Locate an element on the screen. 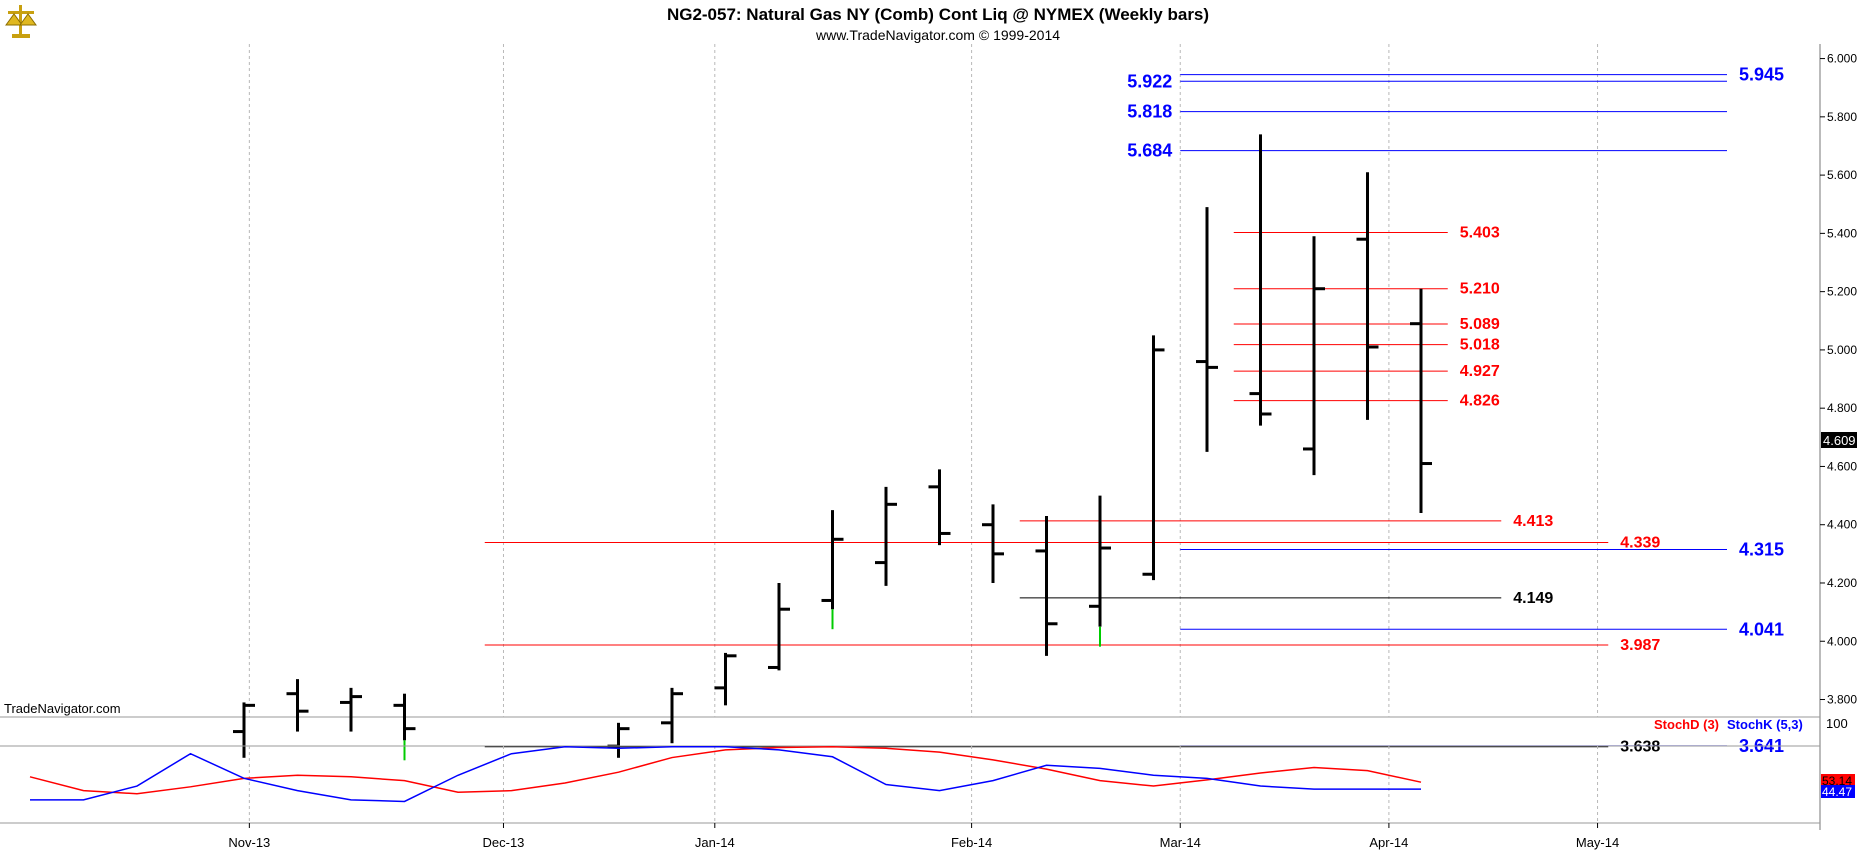 This screenshot has height=859, width=1876. y-tick-label: 5.400 is located at coordinates (1842, 233).